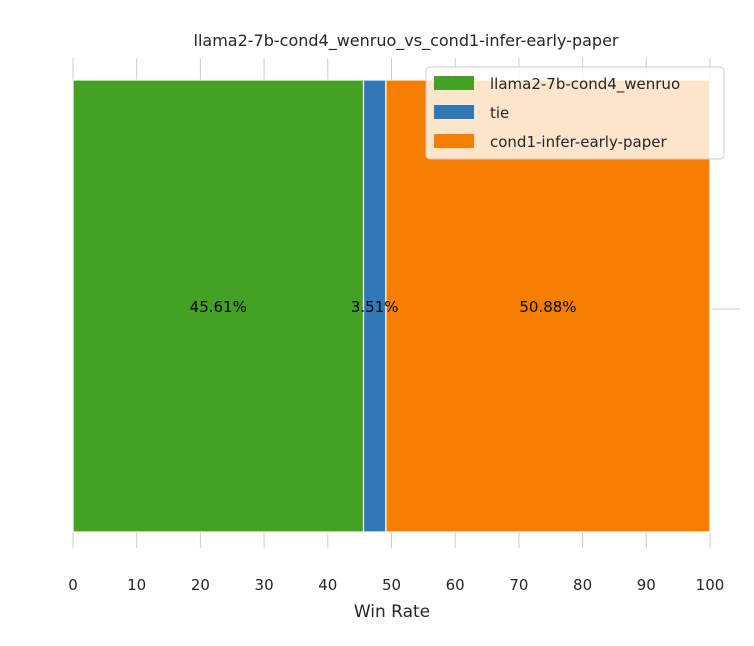 The width and height of the screenshot is (754, 646). Describe the element at coordinates (582, 585) in the screenshot. I see `x-tick-label: 80` at that location.